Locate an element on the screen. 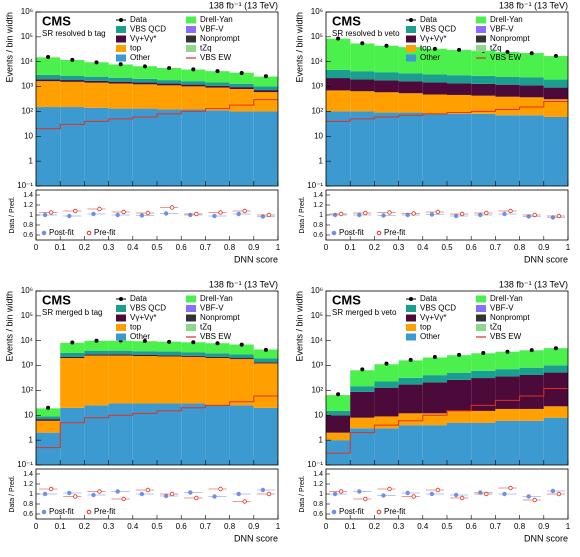  x-tick-label: 0.1 is located at coordinates (61, 247).